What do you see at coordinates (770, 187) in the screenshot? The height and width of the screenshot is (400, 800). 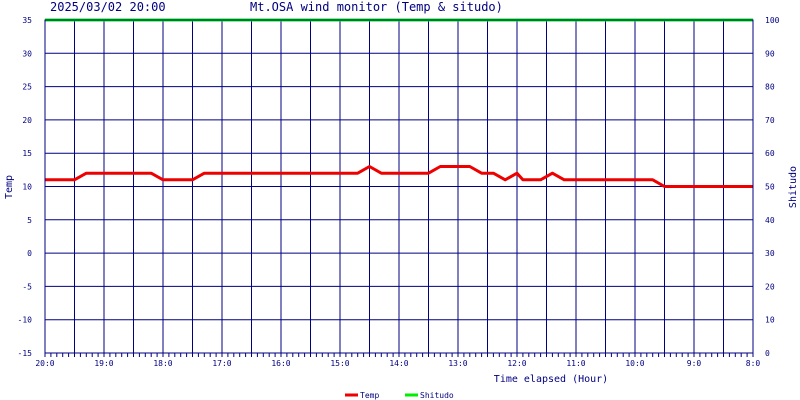 I see `y2-tick-label: 50` at bounding box center [770, 187].